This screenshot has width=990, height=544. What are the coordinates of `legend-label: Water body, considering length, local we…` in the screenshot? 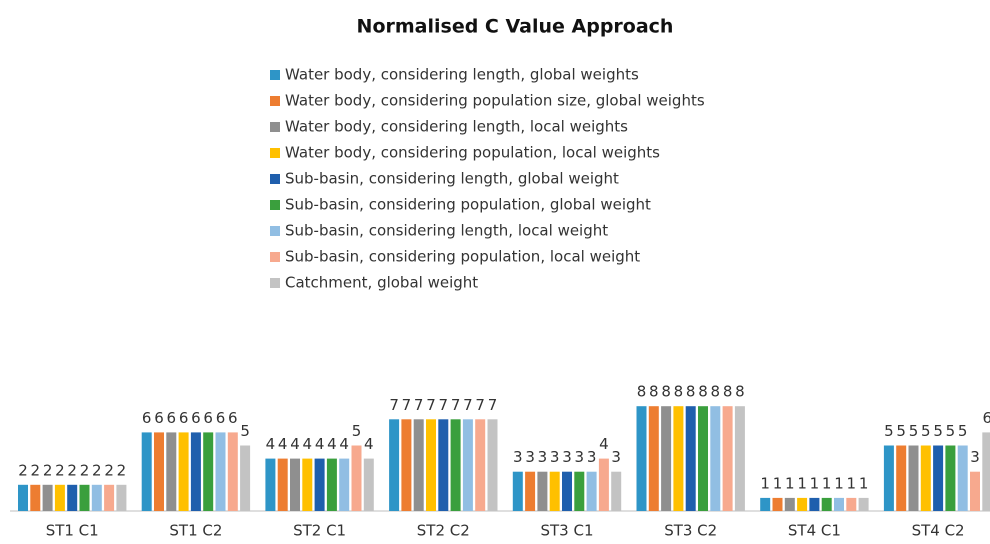 It's located at (456, 127).